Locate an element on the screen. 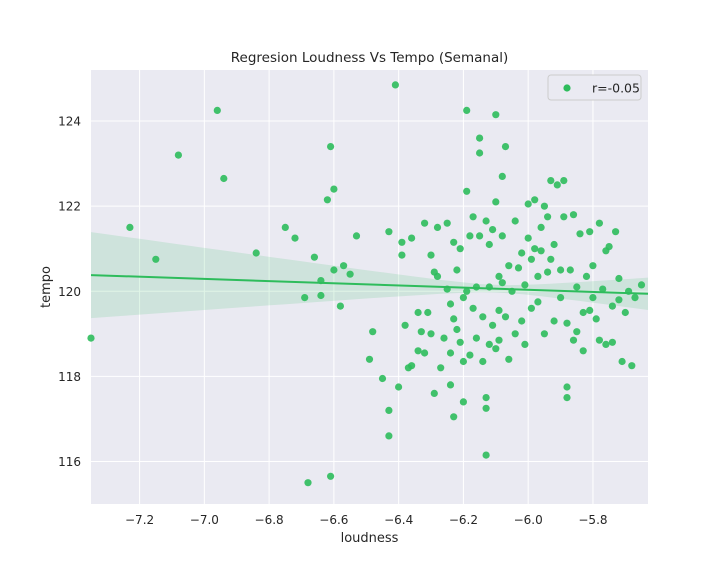 This screenshot has height=576, width=720. confidence-band is located at coordinates (369, 275).